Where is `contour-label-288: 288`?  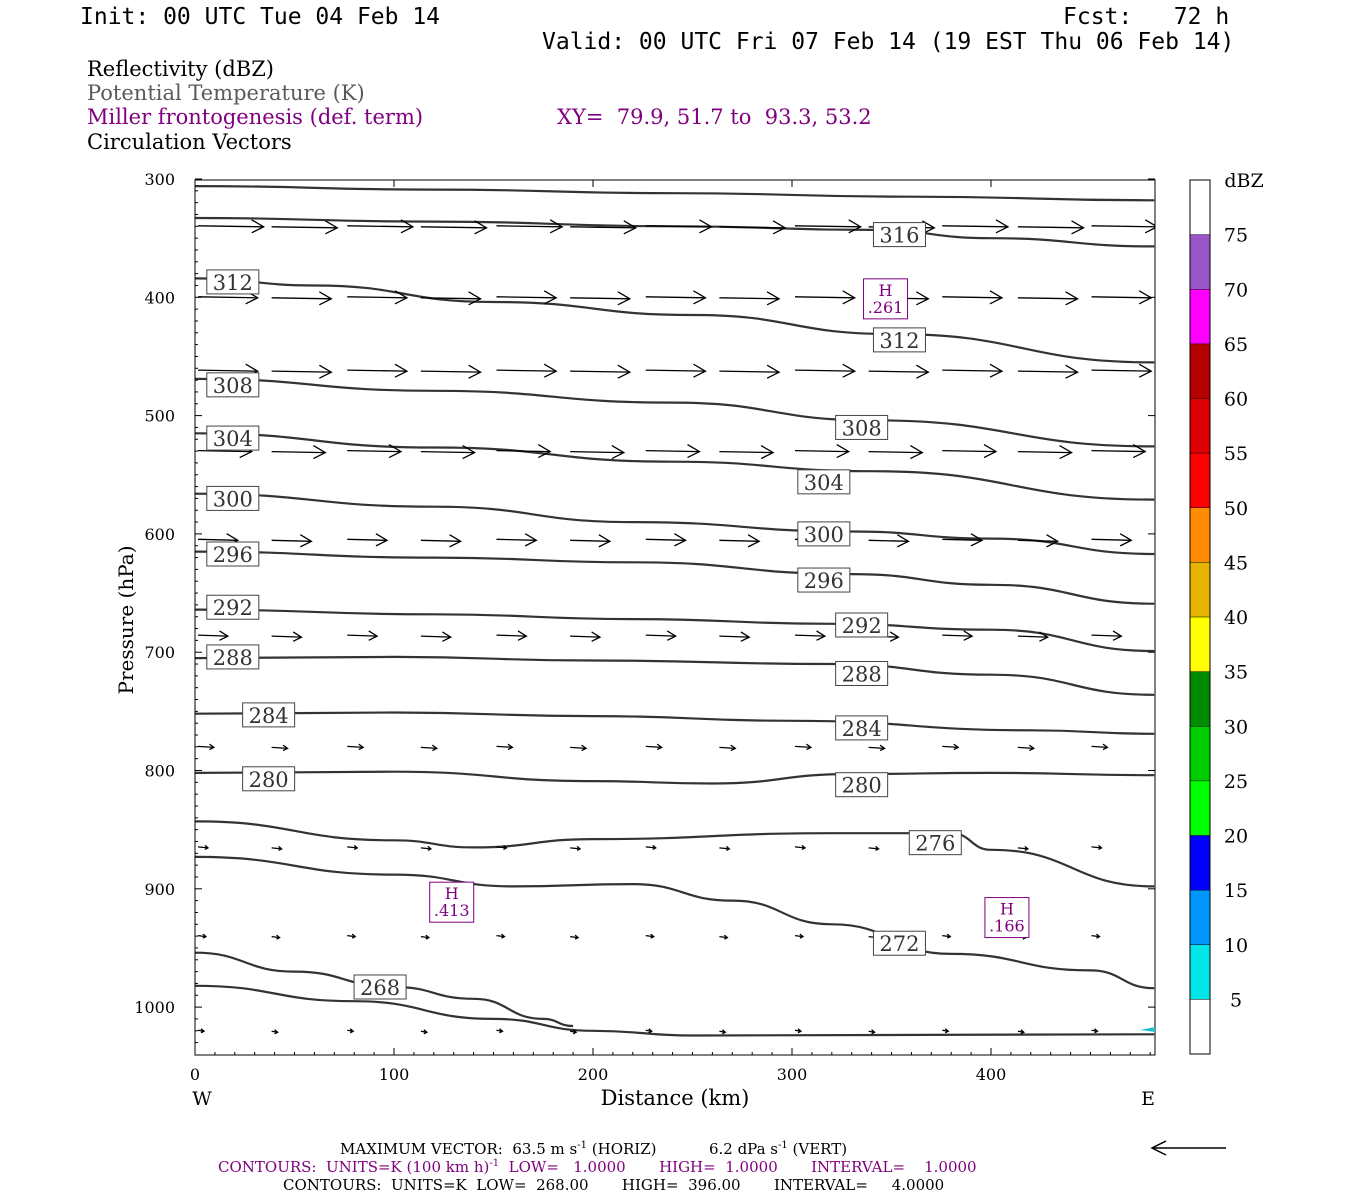
contour-label-288: 288 is located at coordinates (862, 674).